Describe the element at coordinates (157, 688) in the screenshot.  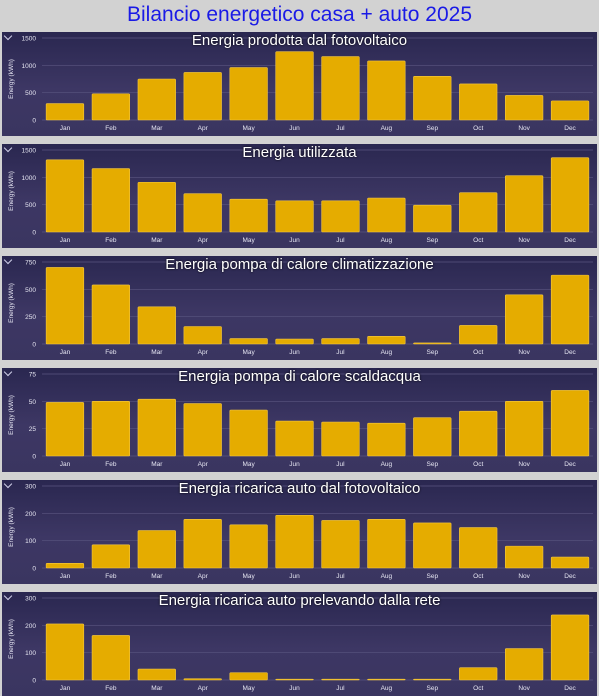
I see `x-tick-label: Mar` at that location.